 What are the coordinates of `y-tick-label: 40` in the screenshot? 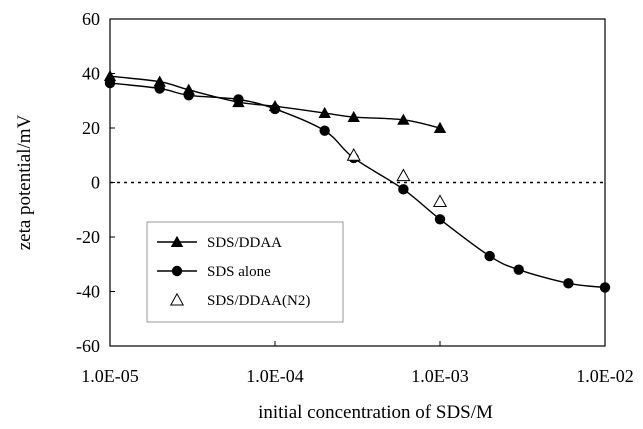 It's located at (91, 74).